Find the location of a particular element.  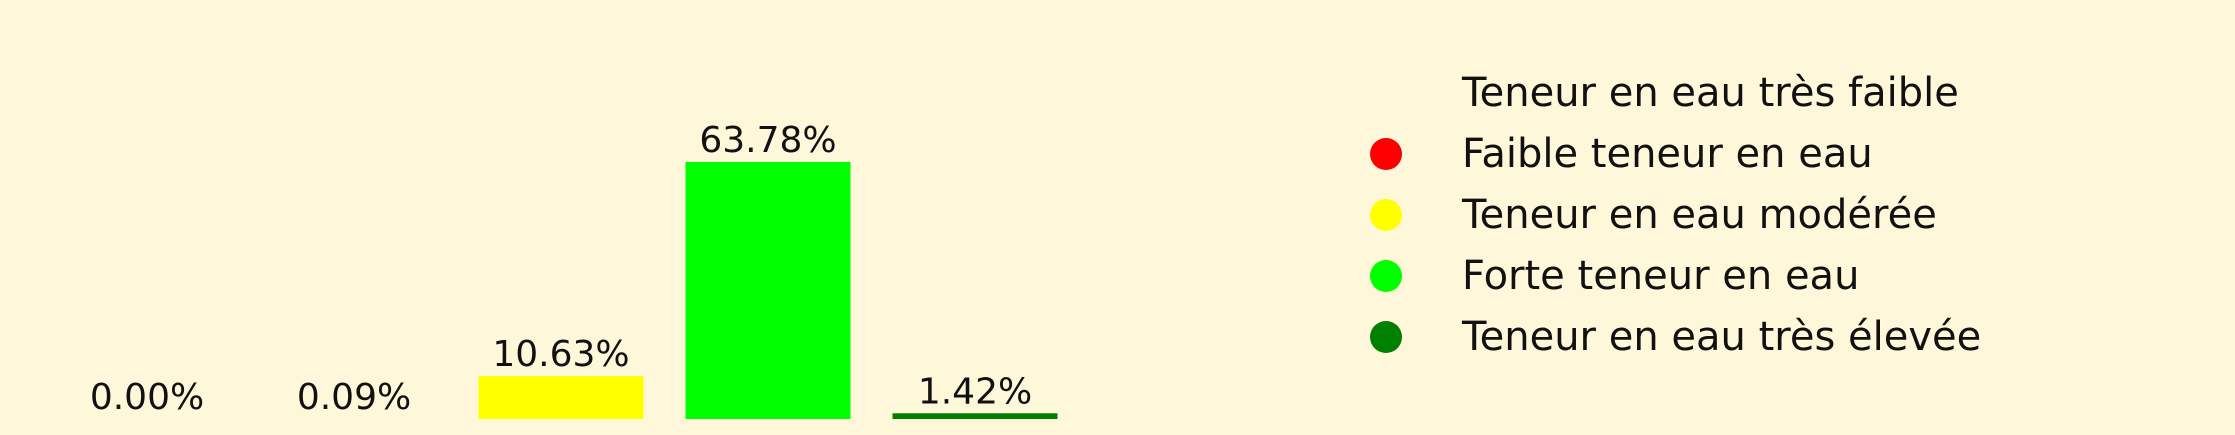

legend-label-4: Forte teneur en eau is located at coordinates (1660, 276).